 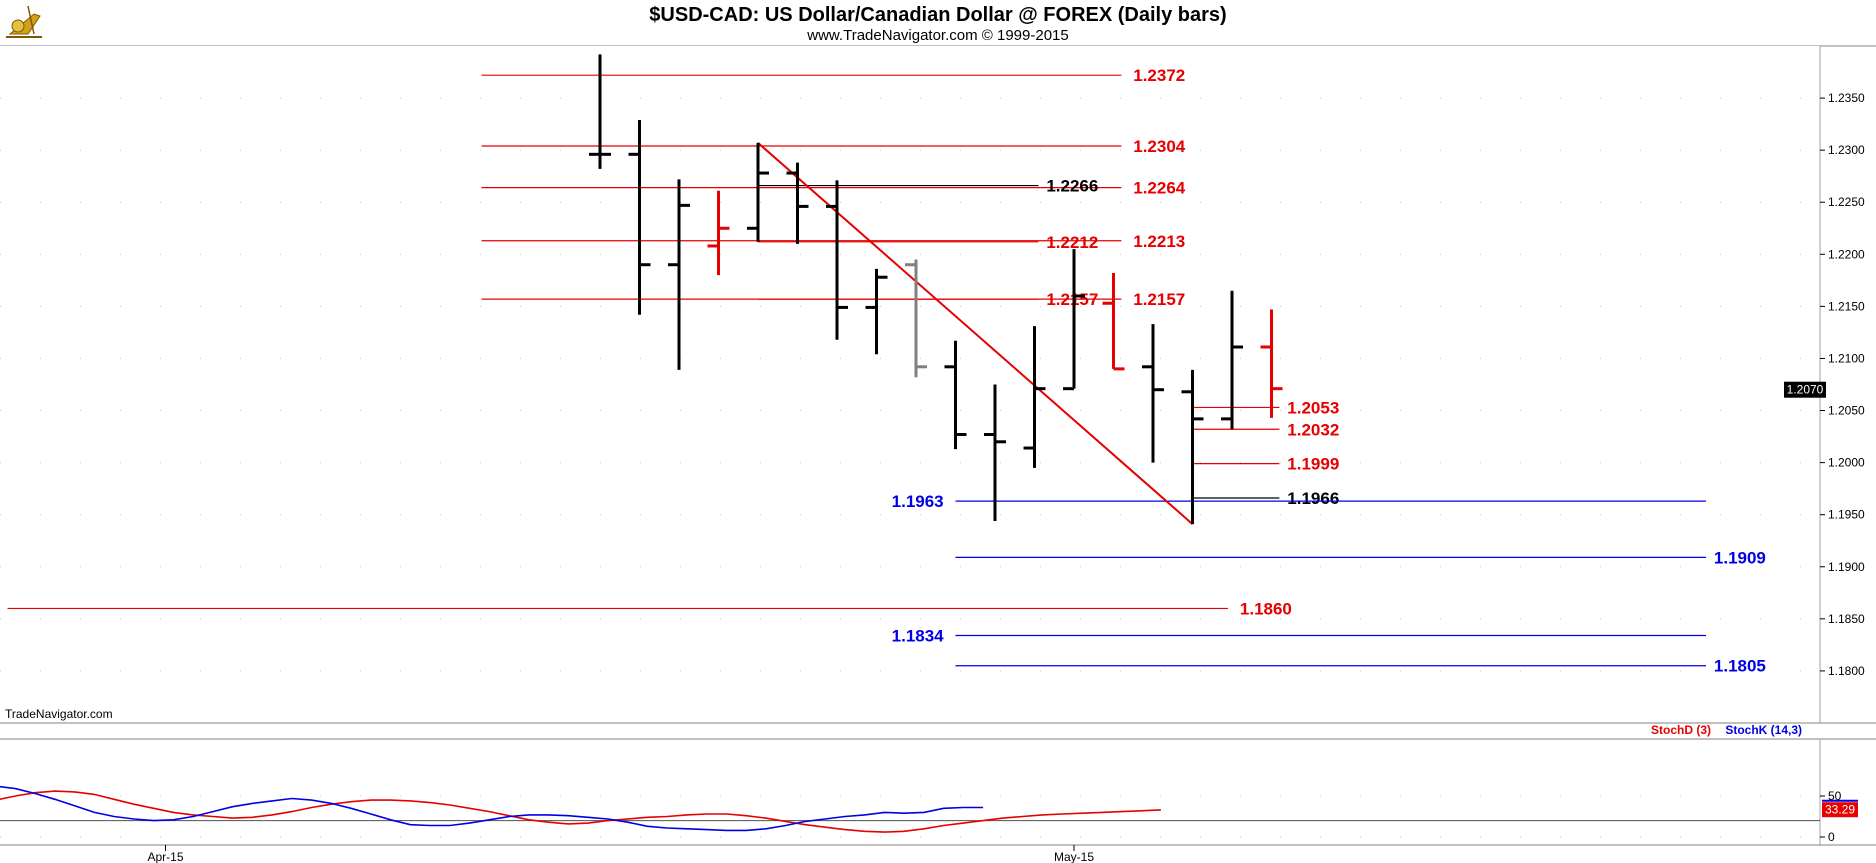 What do you see at coordinates (1074, 856) in the screenshot?
I see `x-tick-label: May-15` at bounding box center [1074, 856].